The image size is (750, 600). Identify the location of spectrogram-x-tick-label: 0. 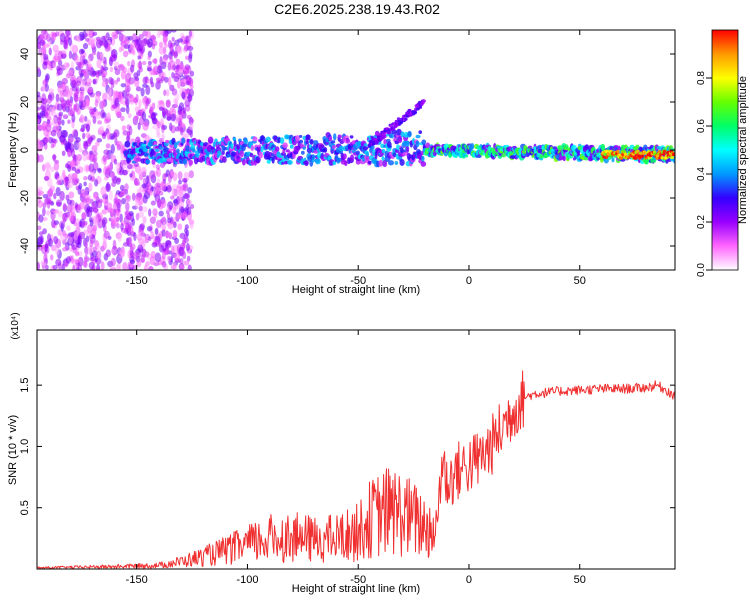
(469, 281).